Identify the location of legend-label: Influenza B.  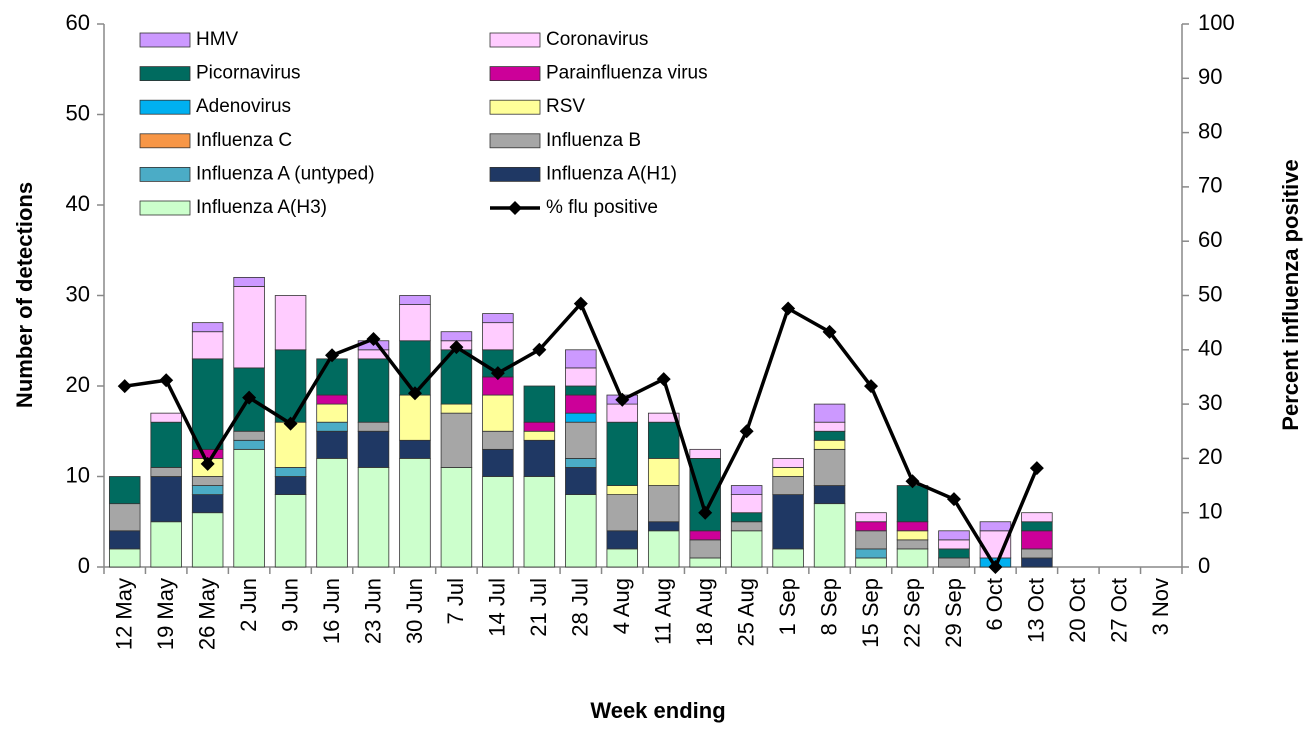
(593, 140).